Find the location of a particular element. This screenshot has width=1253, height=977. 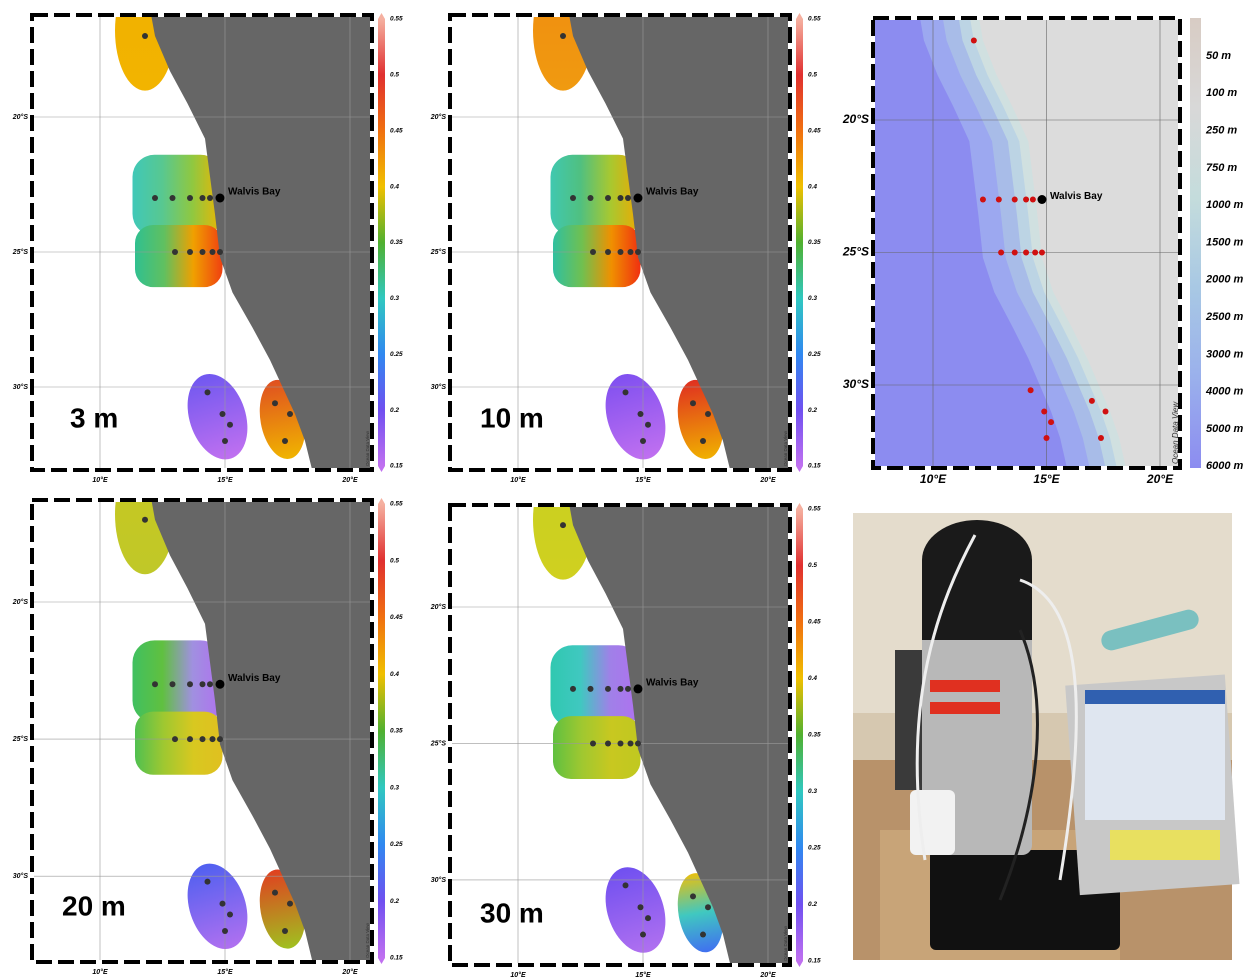

legend-label: 5000 m is located at coordinates (1225, 429).